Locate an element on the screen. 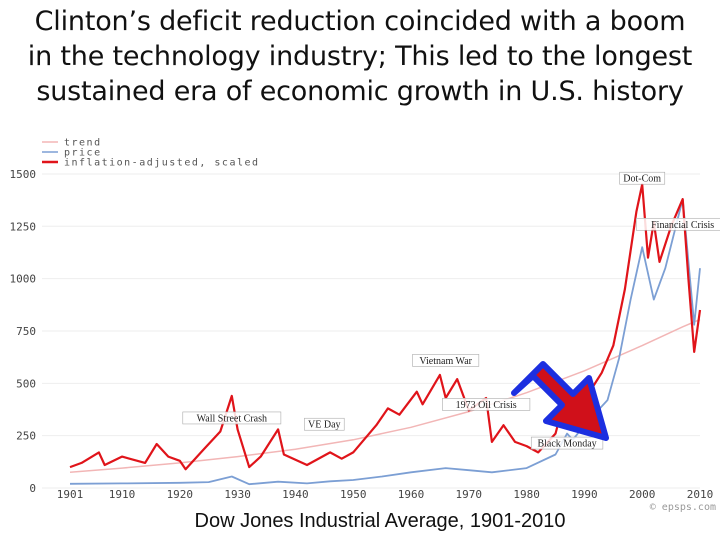 Image resolution: width=720 pixels, height=540 pixels. highlight-arrow is located at coordinates (560, 401).